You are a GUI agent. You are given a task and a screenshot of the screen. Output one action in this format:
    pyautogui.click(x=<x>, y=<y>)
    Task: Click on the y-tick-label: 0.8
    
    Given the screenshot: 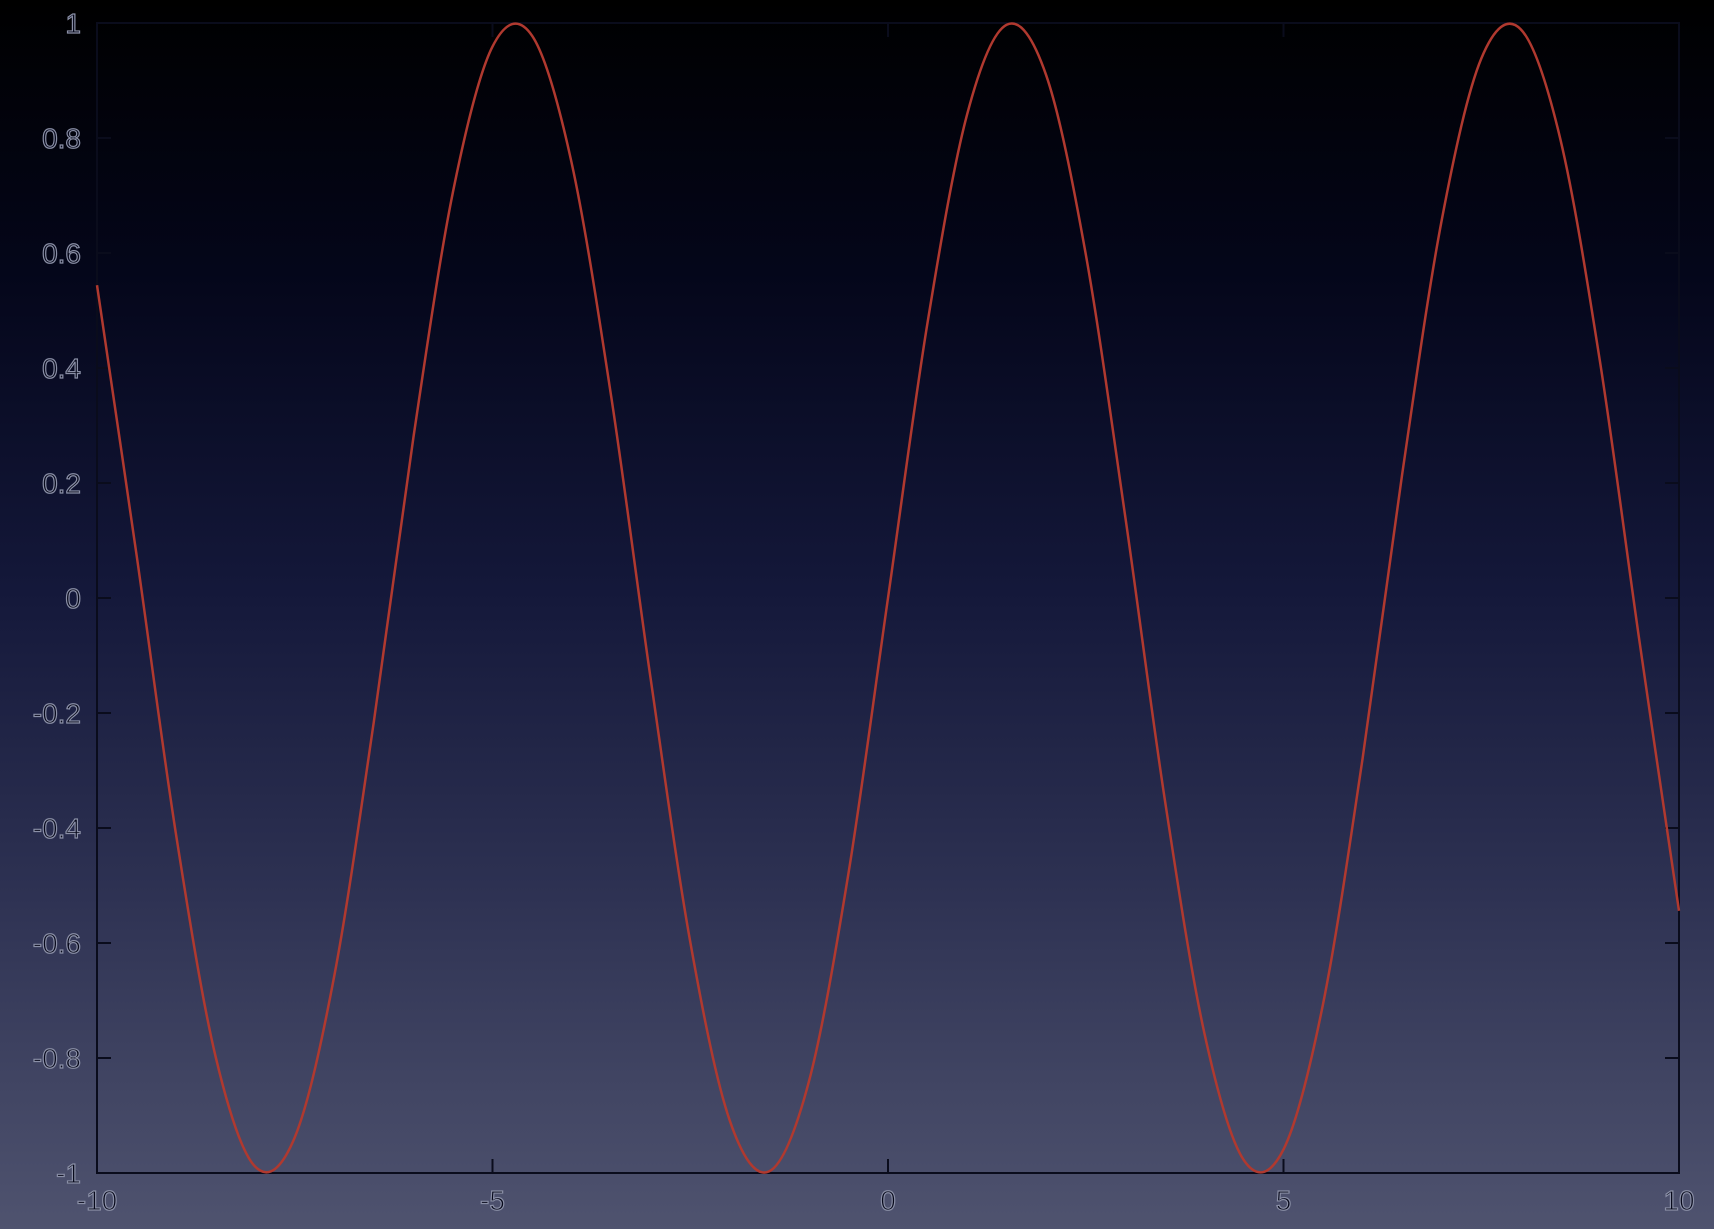 What is the action you would take?
    pyautogui.click(x=61, y=138)
    